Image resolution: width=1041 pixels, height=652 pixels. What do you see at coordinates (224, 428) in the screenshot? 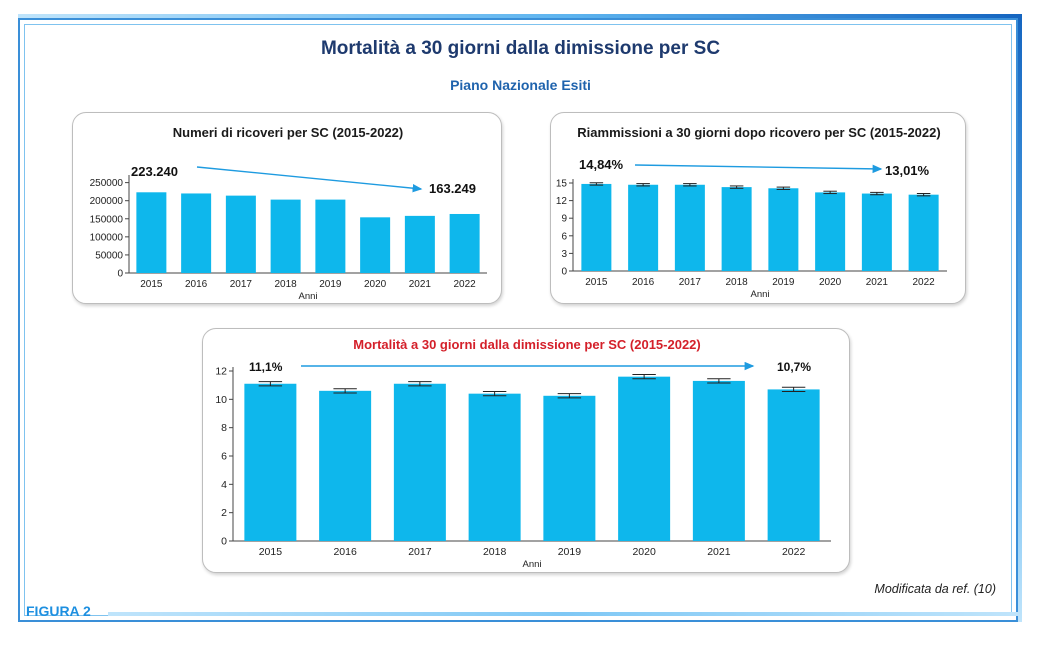
I see `y-tick-label: 8` at bounding box center [224, 428].